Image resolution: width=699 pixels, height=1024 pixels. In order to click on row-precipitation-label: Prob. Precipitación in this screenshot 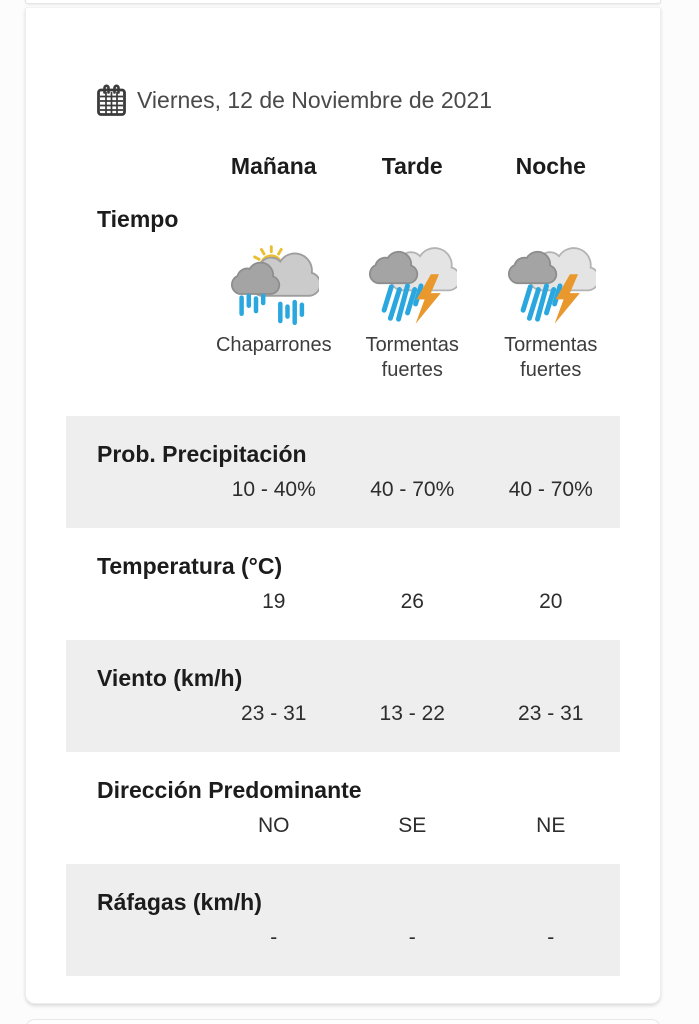, I will do `click(202, 454)`.